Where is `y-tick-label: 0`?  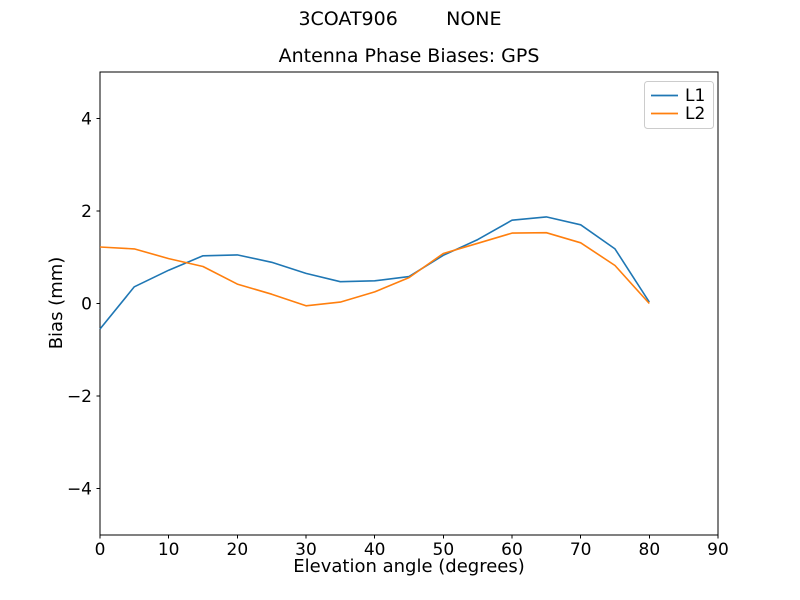 y-tick-label: 0 is located at coordinates (86, 305).